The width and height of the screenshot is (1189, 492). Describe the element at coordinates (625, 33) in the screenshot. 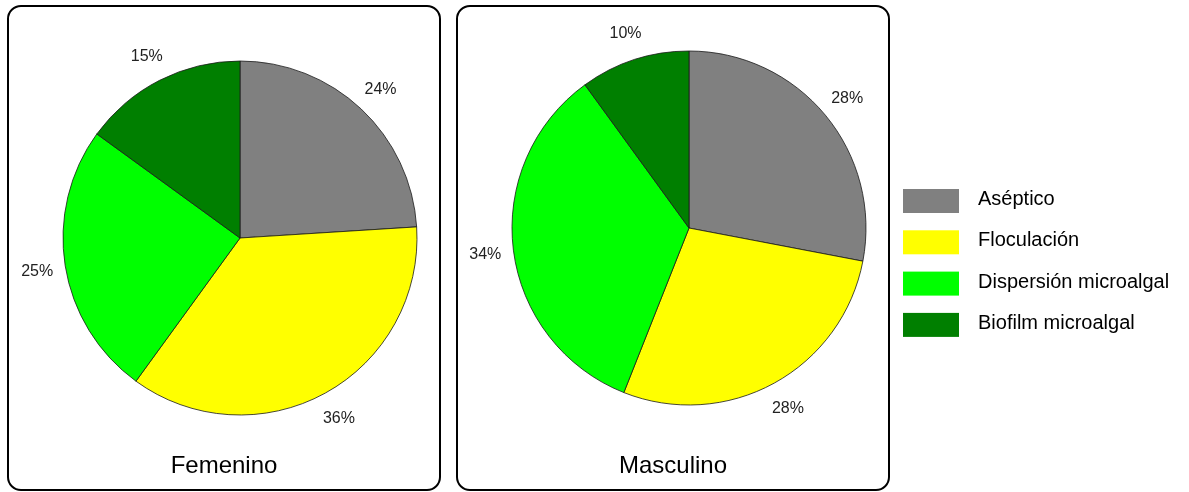

I see `data-label: 10%` at that location.